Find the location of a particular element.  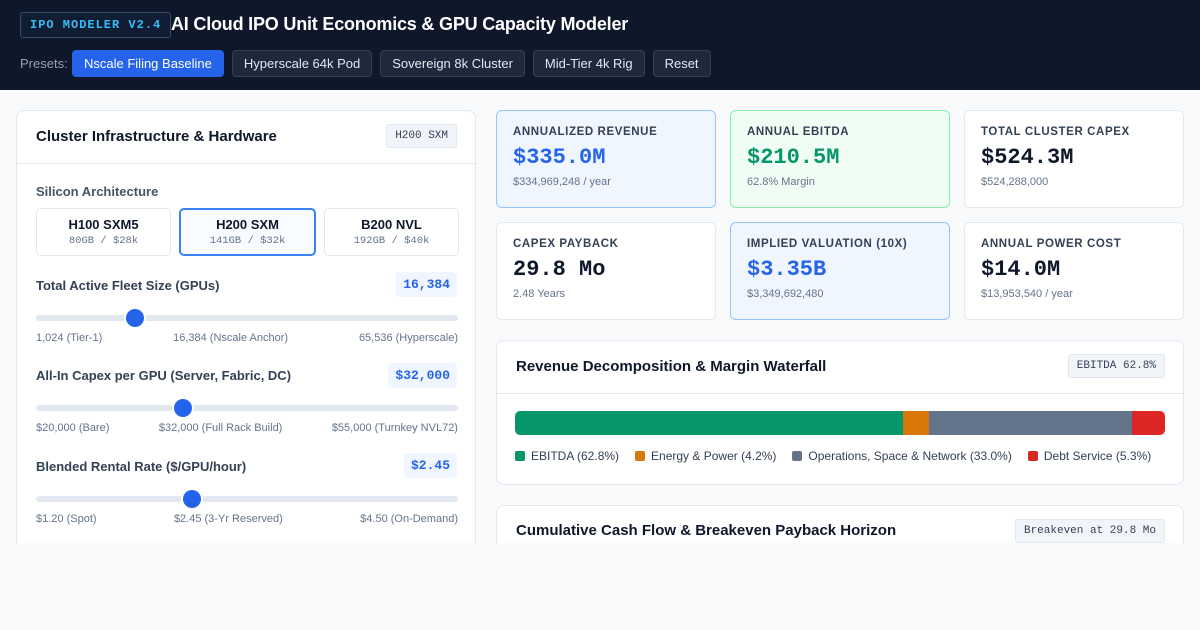

capex-per-gpu-slider-thumb is located at coordinates (182, 408).